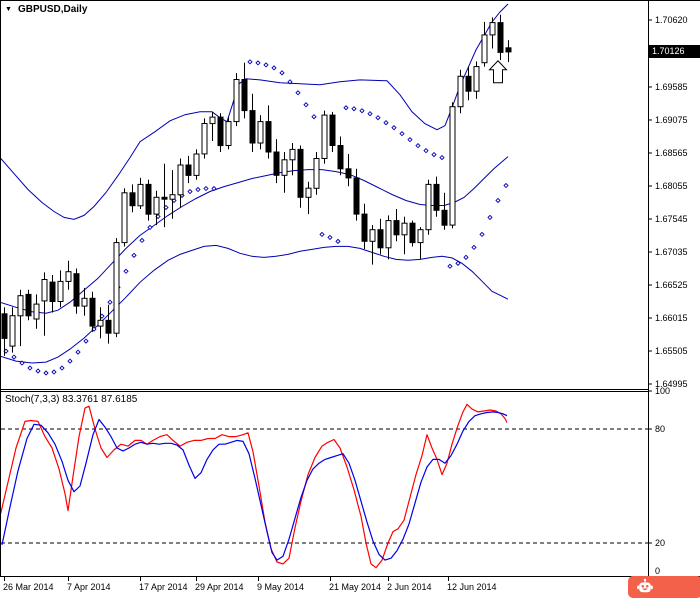 The image size is (700, 600). I want to click on date-axis-label: 7 Apr 2014, so click(89, 587).